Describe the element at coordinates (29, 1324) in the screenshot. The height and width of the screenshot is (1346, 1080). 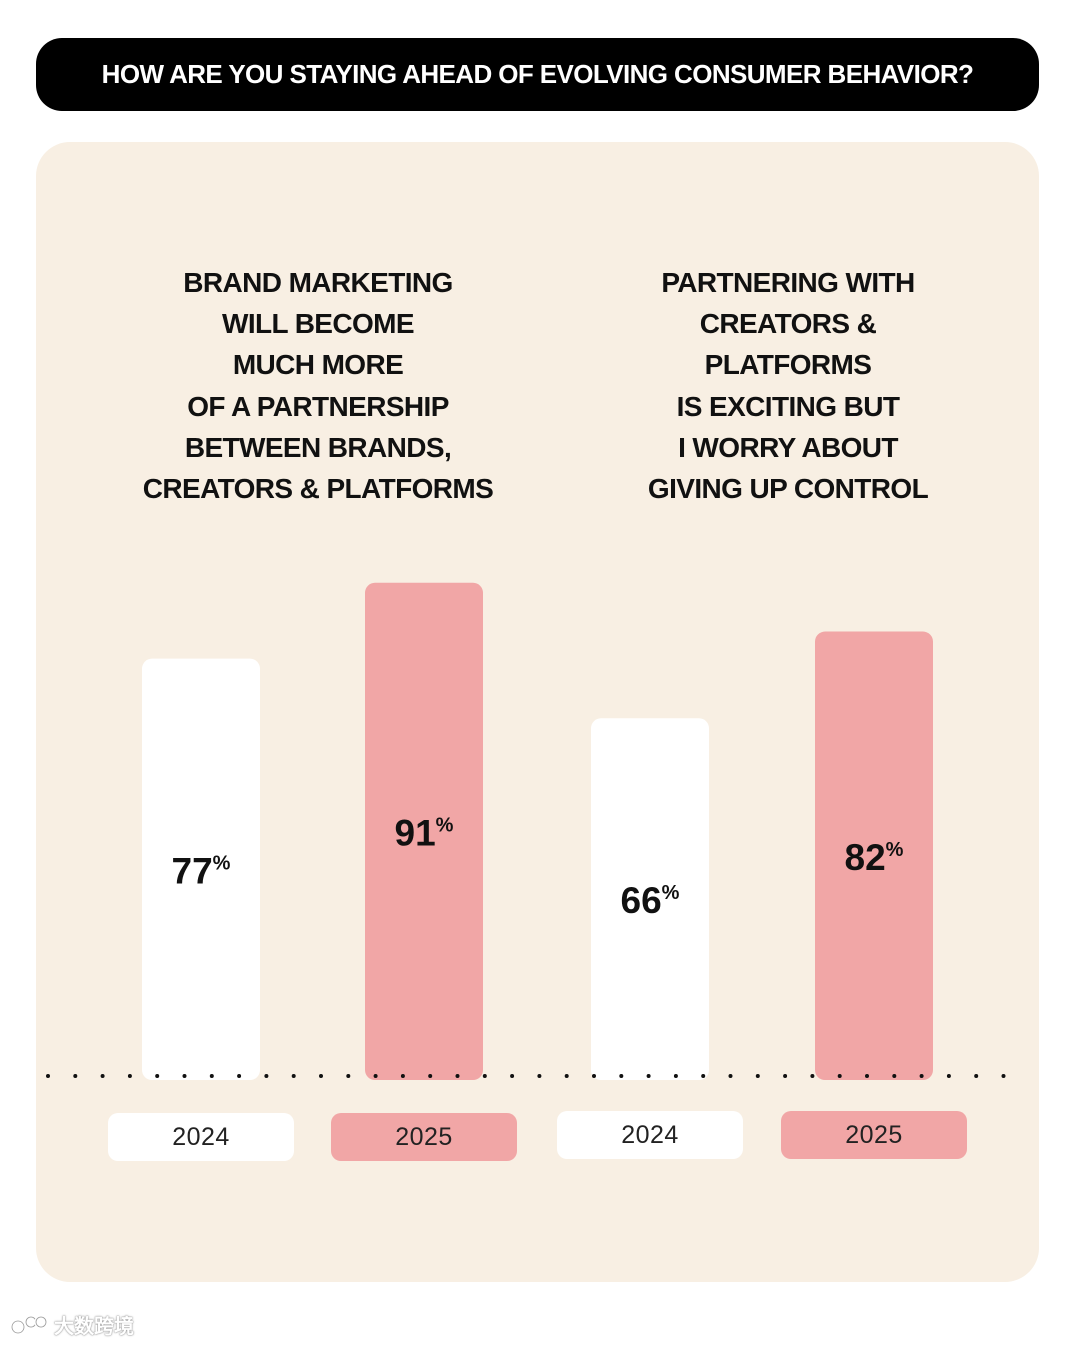
I see `watermark-logo-icon` at that location.